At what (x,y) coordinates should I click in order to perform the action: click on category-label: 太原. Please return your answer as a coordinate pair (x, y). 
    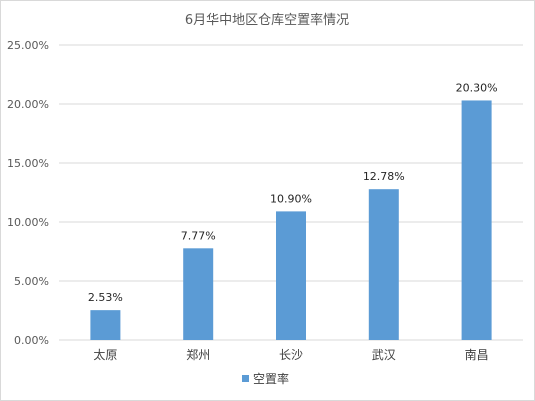
    Looking at the image, I should click on (105, 354).